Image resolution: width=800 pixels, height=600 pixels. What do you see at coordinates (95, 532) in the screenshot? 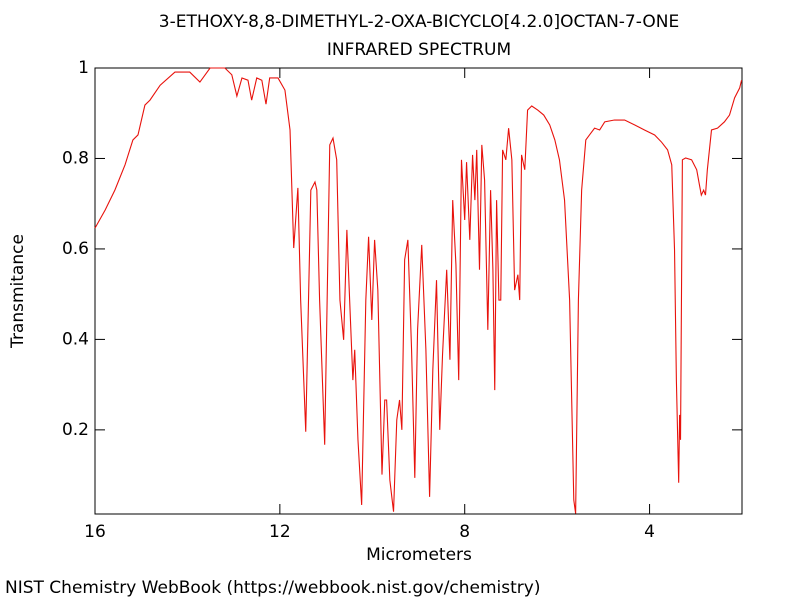
I see `x-tick-label: 16` at bounding box center [95, 532].